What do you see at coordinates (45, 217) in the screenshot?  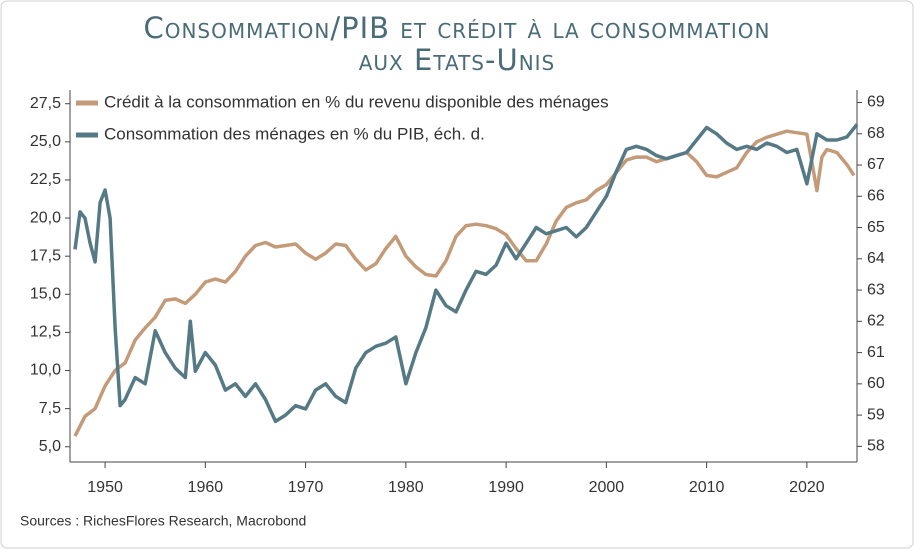 I see `y-tick-label: 20,0` at bounding box center [45, 217].